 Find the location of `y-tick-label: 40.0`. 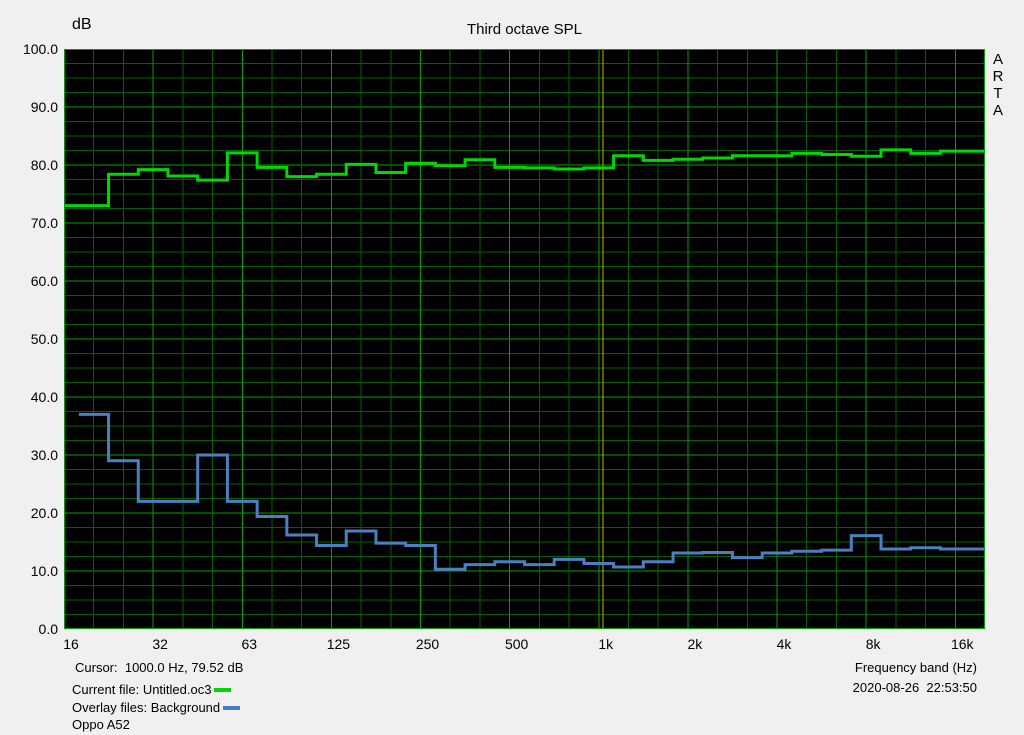

y-tick-label: 40.0 is located at coordinates (44, 397).